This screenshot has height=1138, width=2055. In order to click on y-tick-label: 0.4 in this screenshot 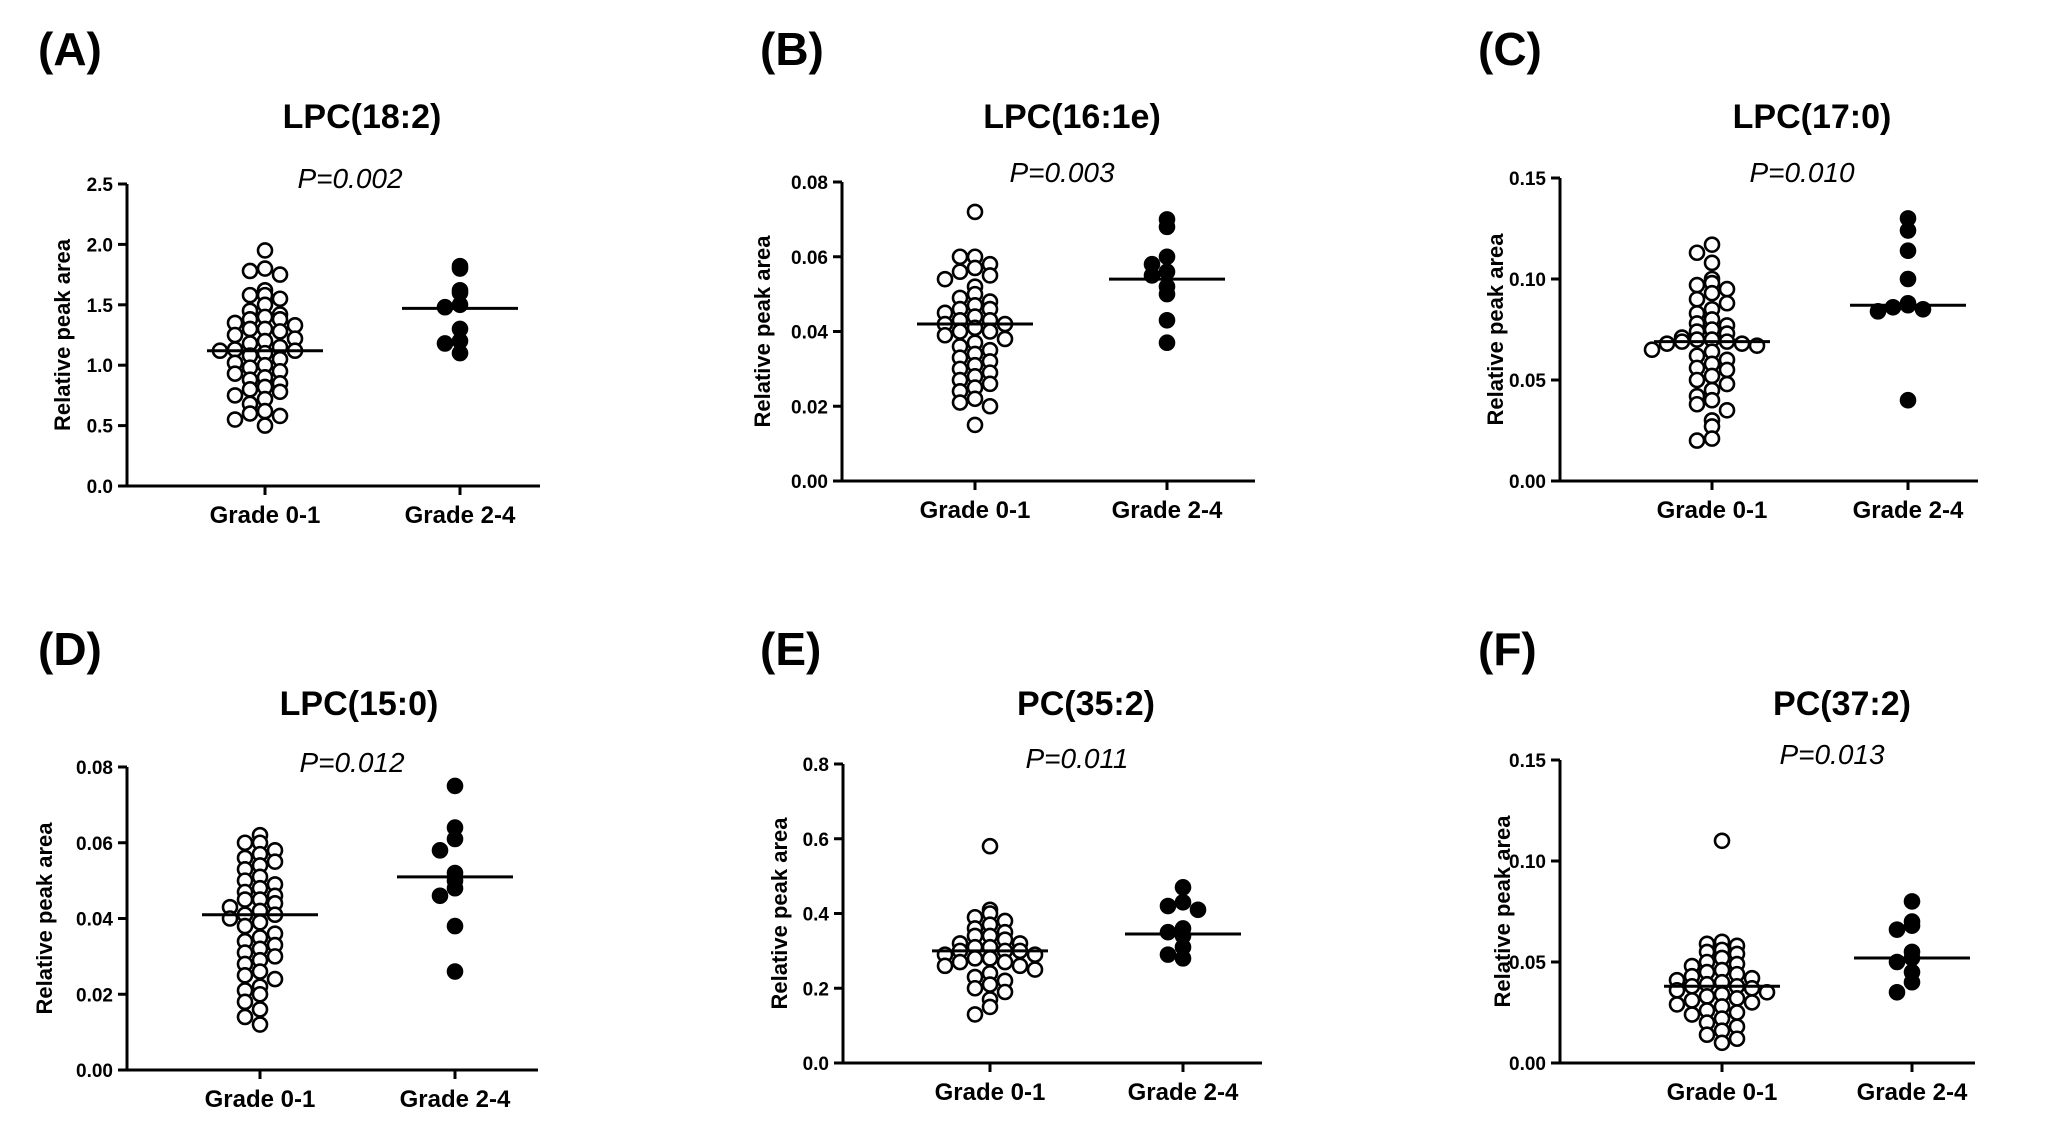, I will do `click(816, 915)`.